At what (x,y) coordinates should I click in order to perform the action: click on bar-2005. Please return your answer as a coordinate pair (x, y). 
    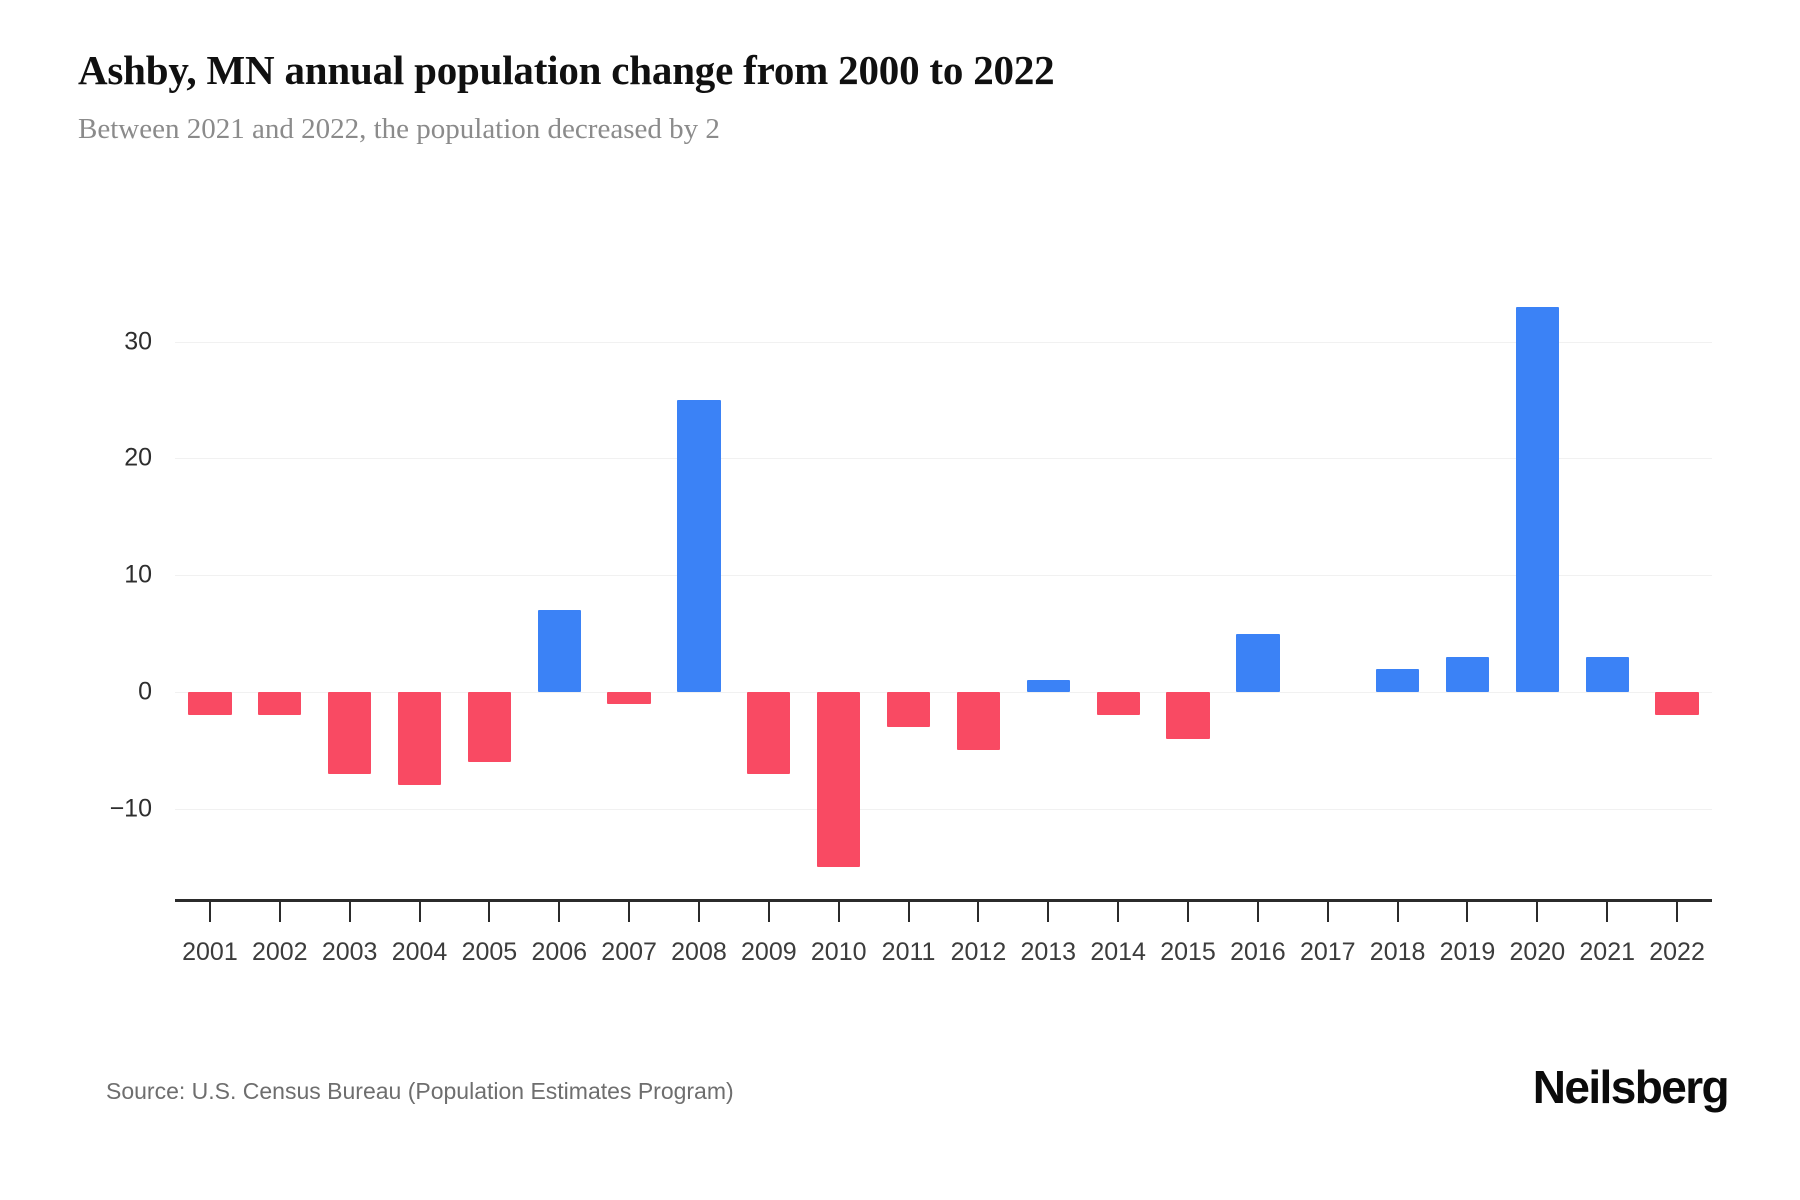
    Looking at the image, I should click on (489, 727).